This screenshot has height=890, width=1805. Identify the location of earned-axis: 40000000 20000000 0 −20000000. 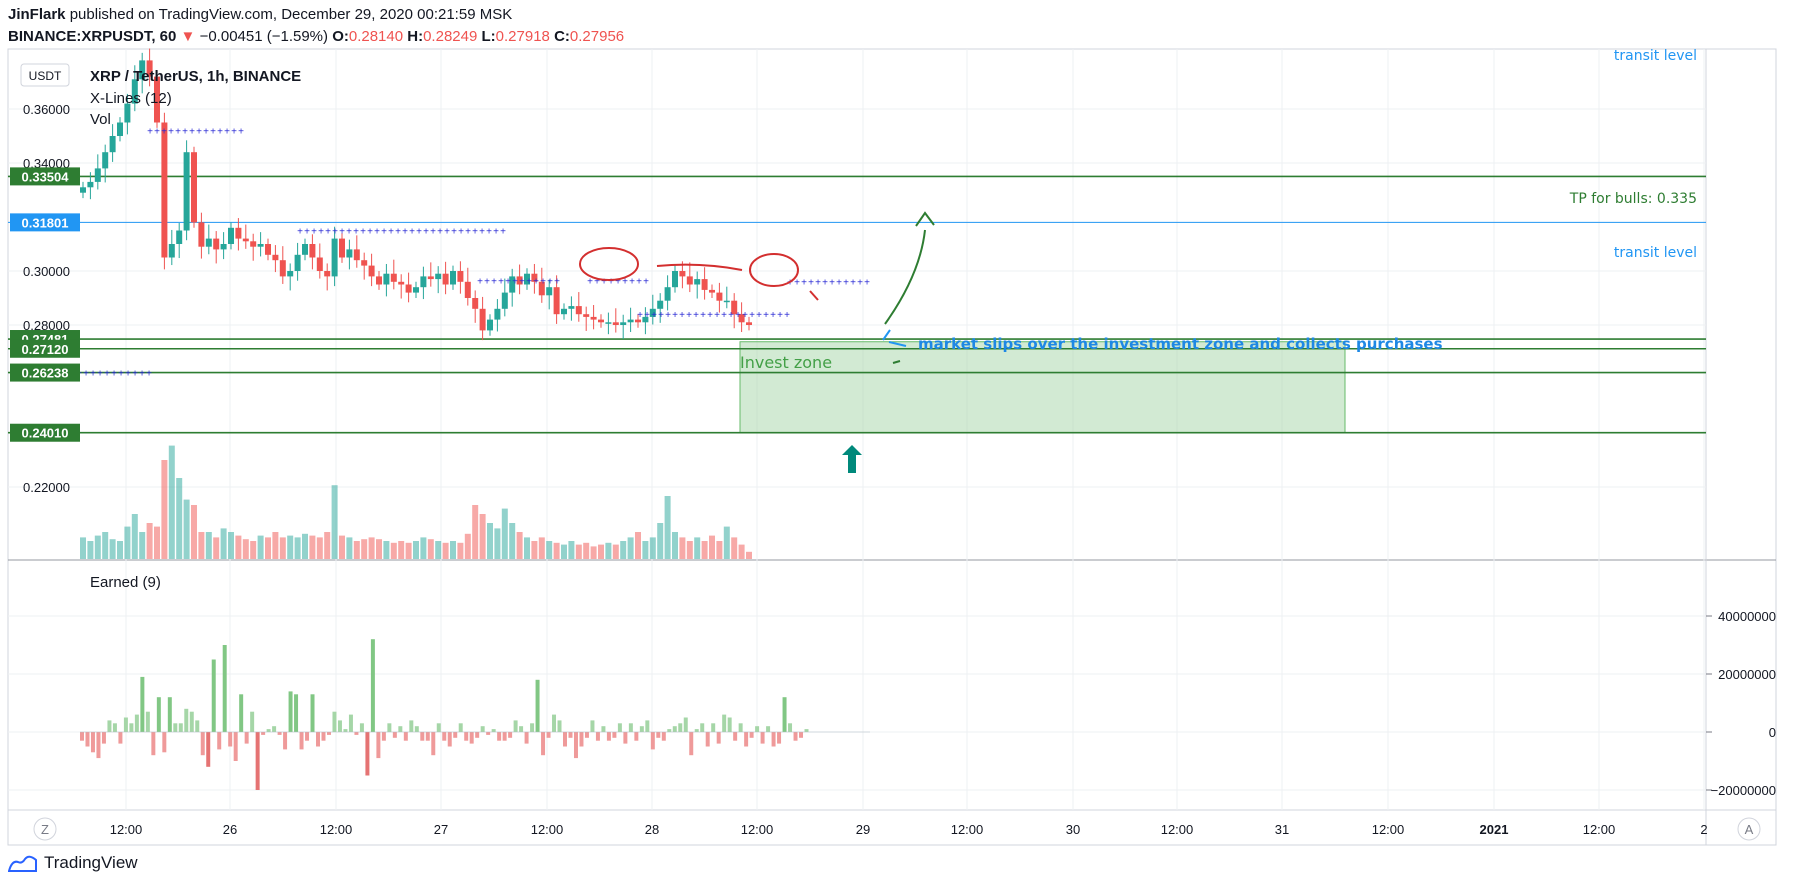
(1741, 703).